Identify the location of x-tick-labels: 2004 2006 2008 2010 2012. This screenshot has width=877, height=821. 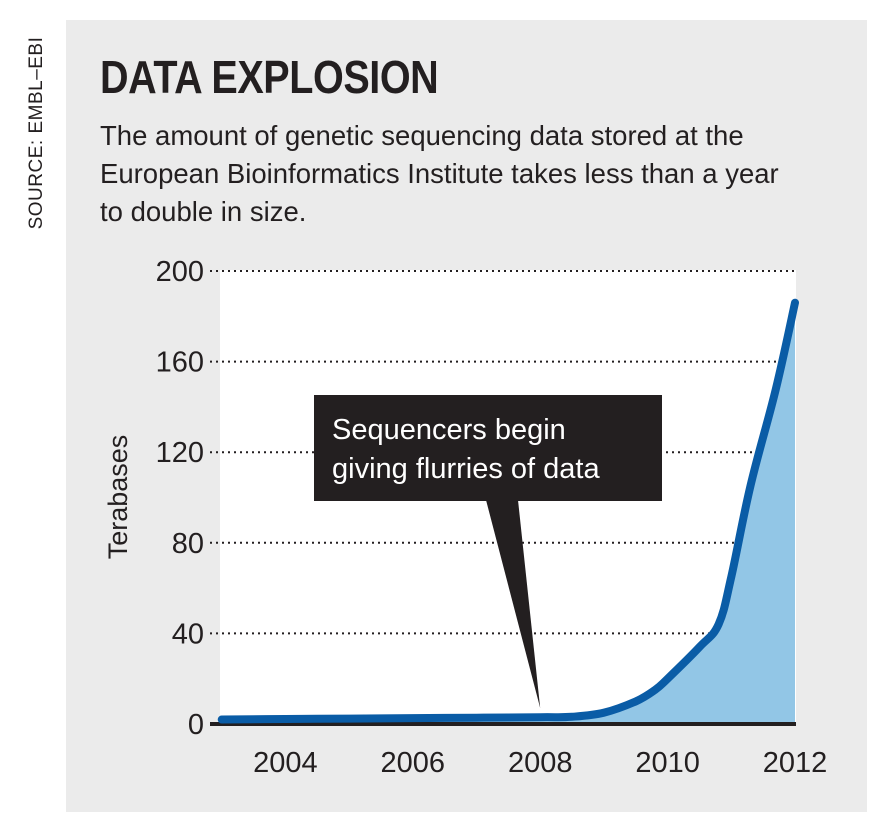
(540, 763).